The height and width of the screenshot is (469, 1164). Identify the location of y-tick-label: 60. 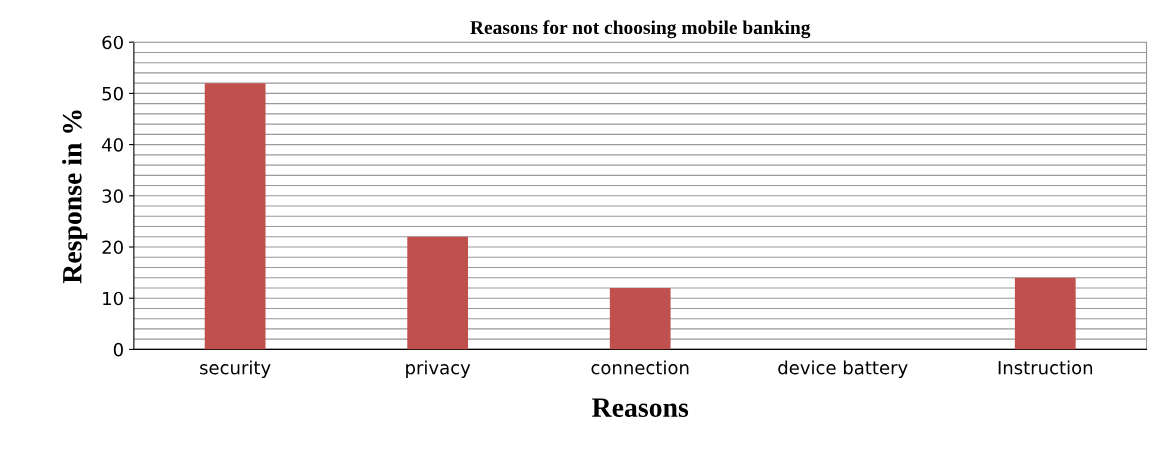
(112, 42).